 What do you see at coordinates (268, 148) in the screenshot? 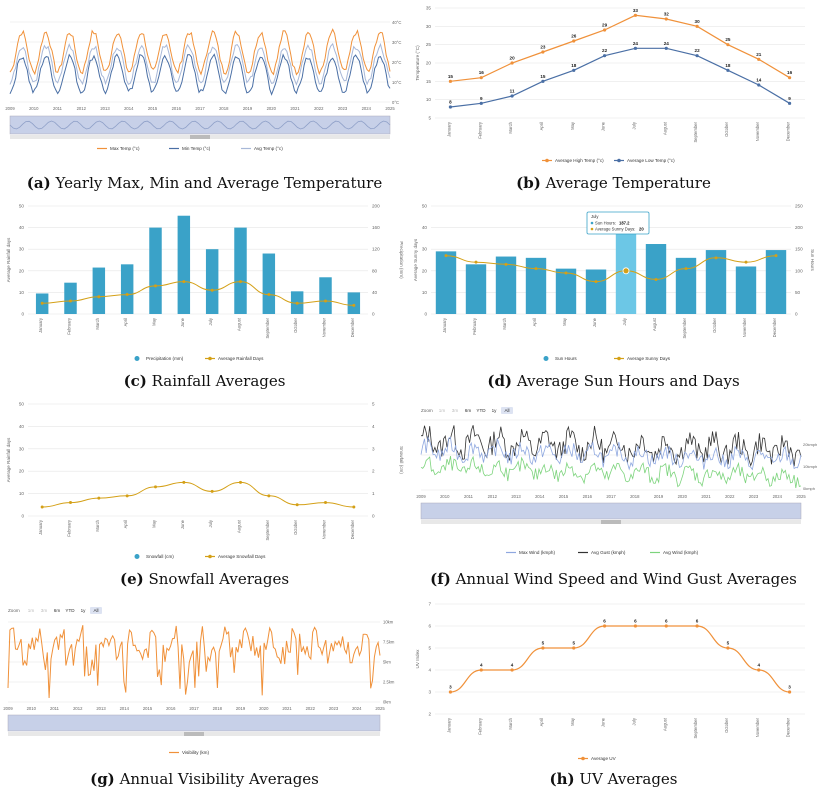
I see `legend-item: Avg Temp (°c)` at bounding box center [268, 148].